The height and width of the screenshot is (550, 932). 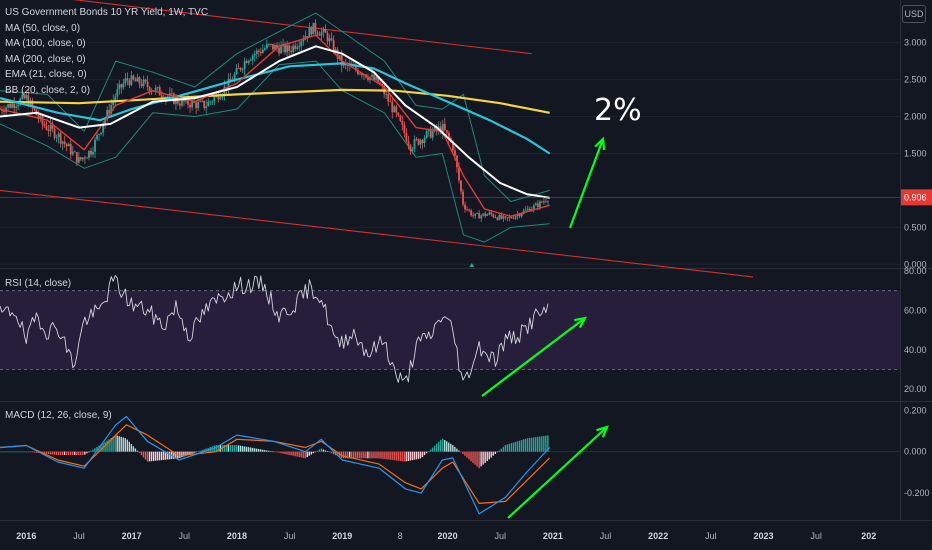 What do you see at coordinates (914, 14) in the screenshot?
I see `currency-button: USD` at bounding box center [914, 14].